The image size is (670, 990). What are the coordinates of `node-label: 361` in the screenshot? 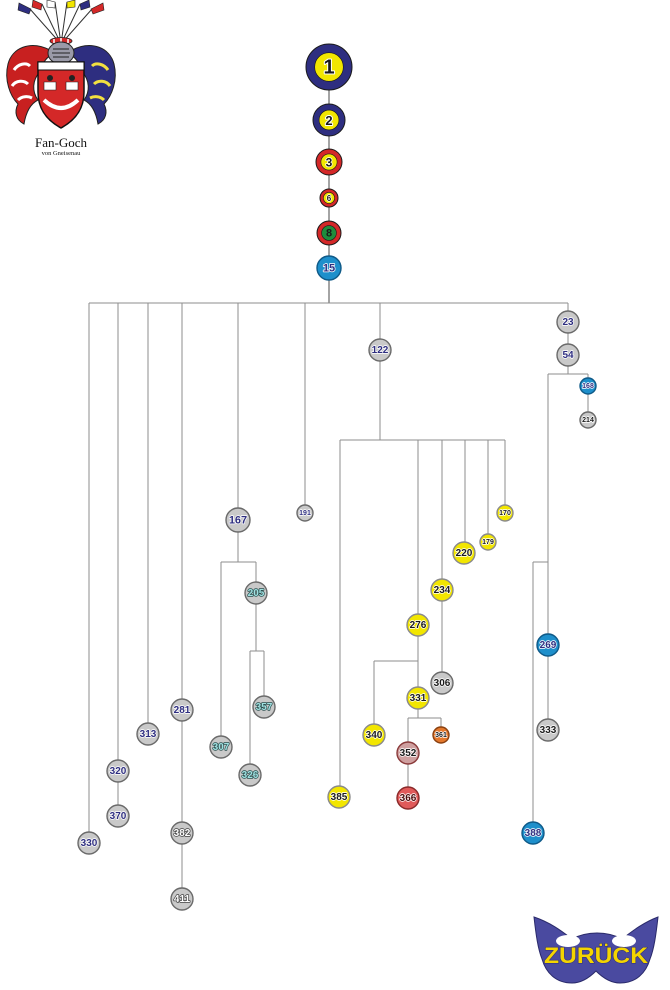 It's located at (441, 735).